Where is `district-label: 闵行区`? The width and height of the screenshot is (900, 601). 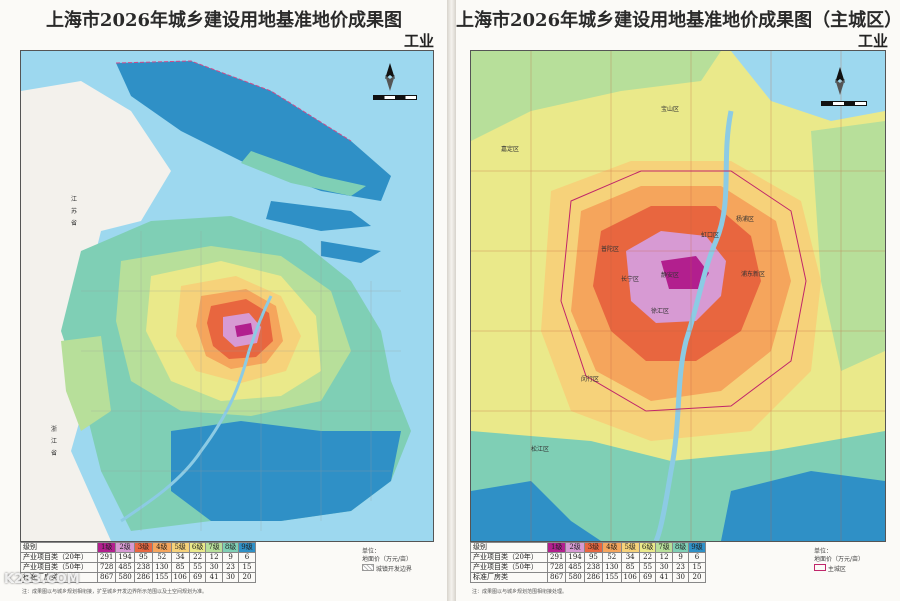
district-label: 闵行区 is located at coordinates (590, 379).